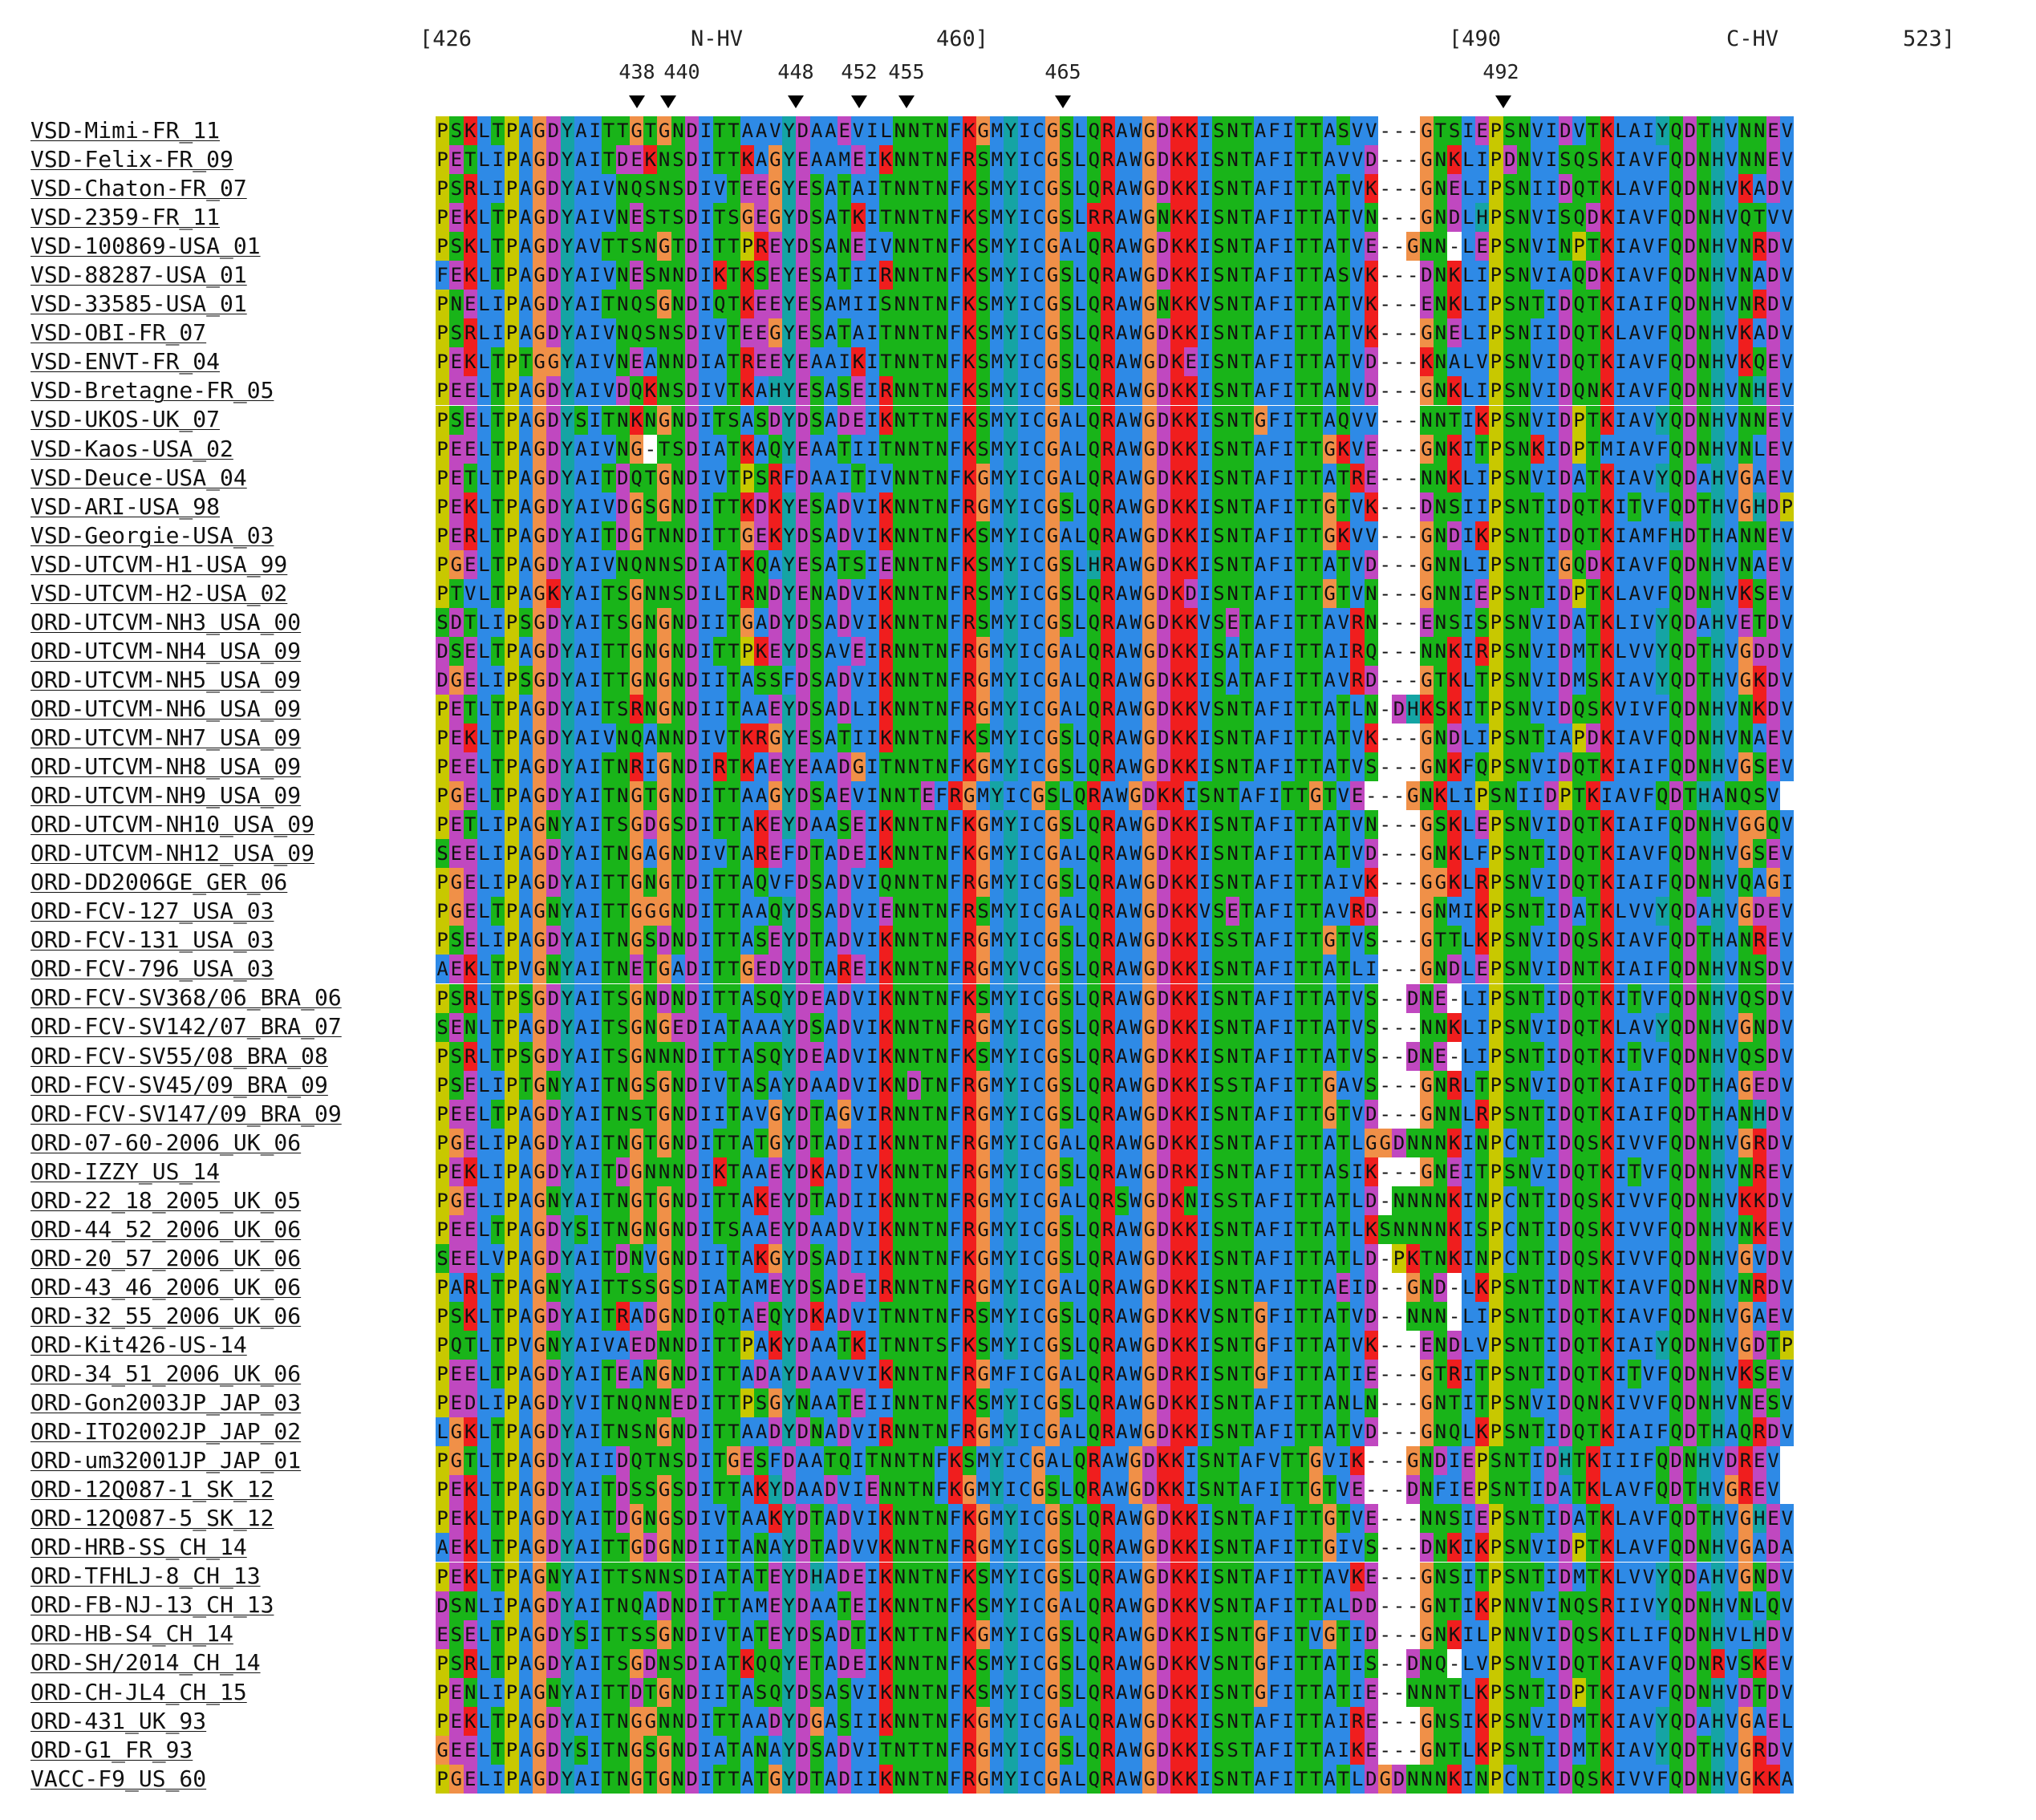  What do you see at coordinates (166, 1286) in the screenshot?
I see `sequence-name: ORD-43_46_2006_UK_06` at bounding box center [166, 1286].